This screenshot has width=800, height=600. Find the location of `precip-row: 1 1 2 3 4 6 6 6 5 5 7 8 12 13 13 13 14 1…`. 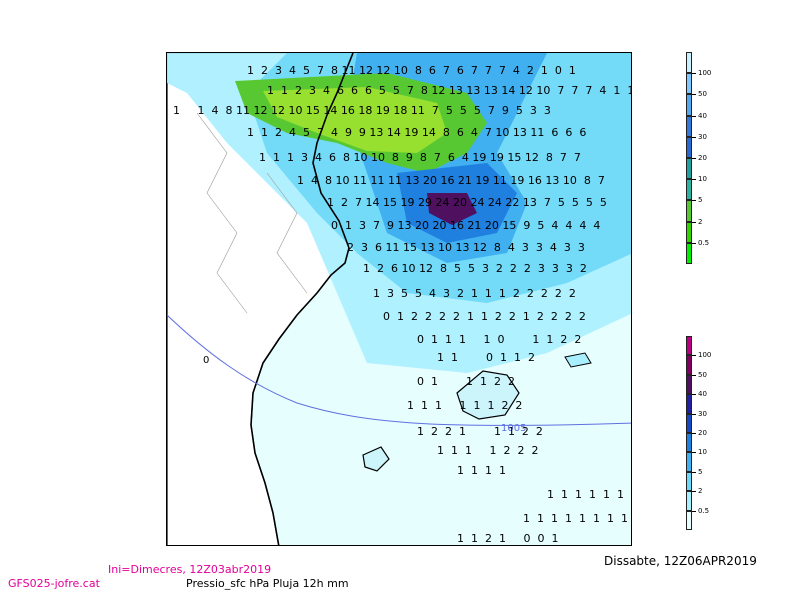

precip-row: 1 1 2 3 4 6 6 6 5 5 7 8 12 13 13 13 14 1… is located at coordinates (449, 90).